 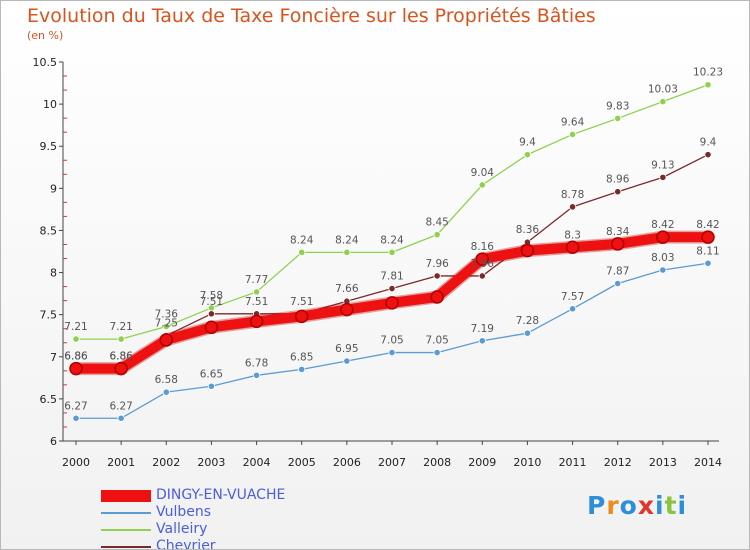 I want to click on data-label: 7.21, so click(x=75, y=327).